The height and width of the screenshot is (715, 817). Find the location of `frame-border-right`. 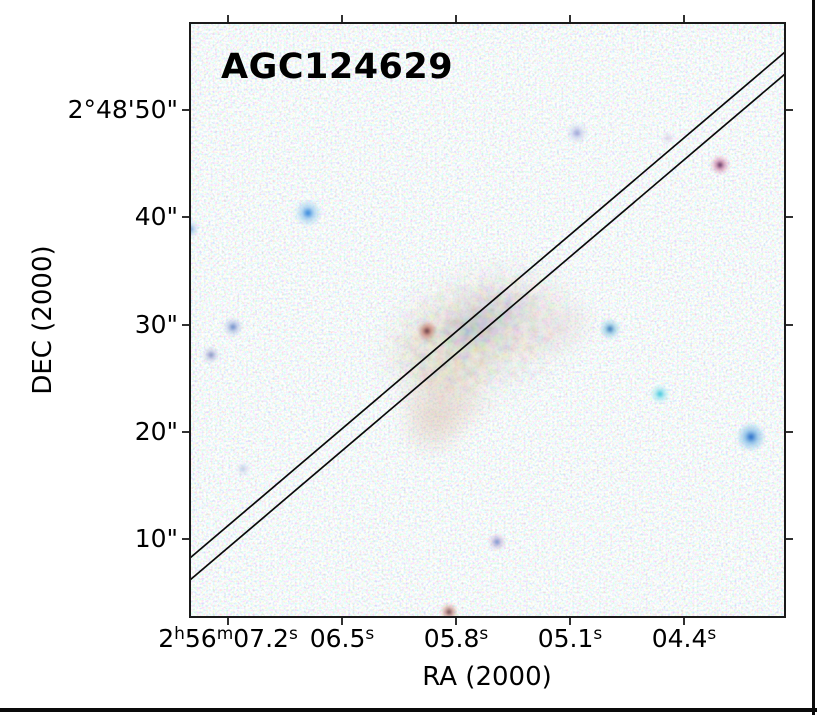

frame-border-right is located at coordinates (813, 357).